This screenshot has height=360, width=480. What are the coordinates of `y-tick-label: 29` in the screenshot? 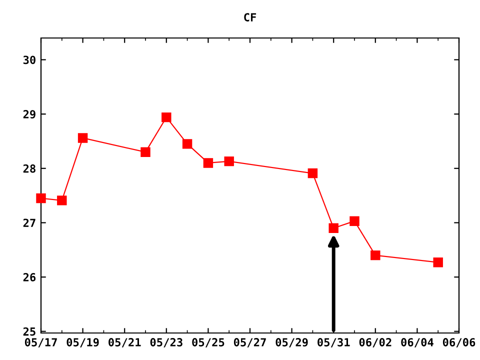 It's located at (29, 114).